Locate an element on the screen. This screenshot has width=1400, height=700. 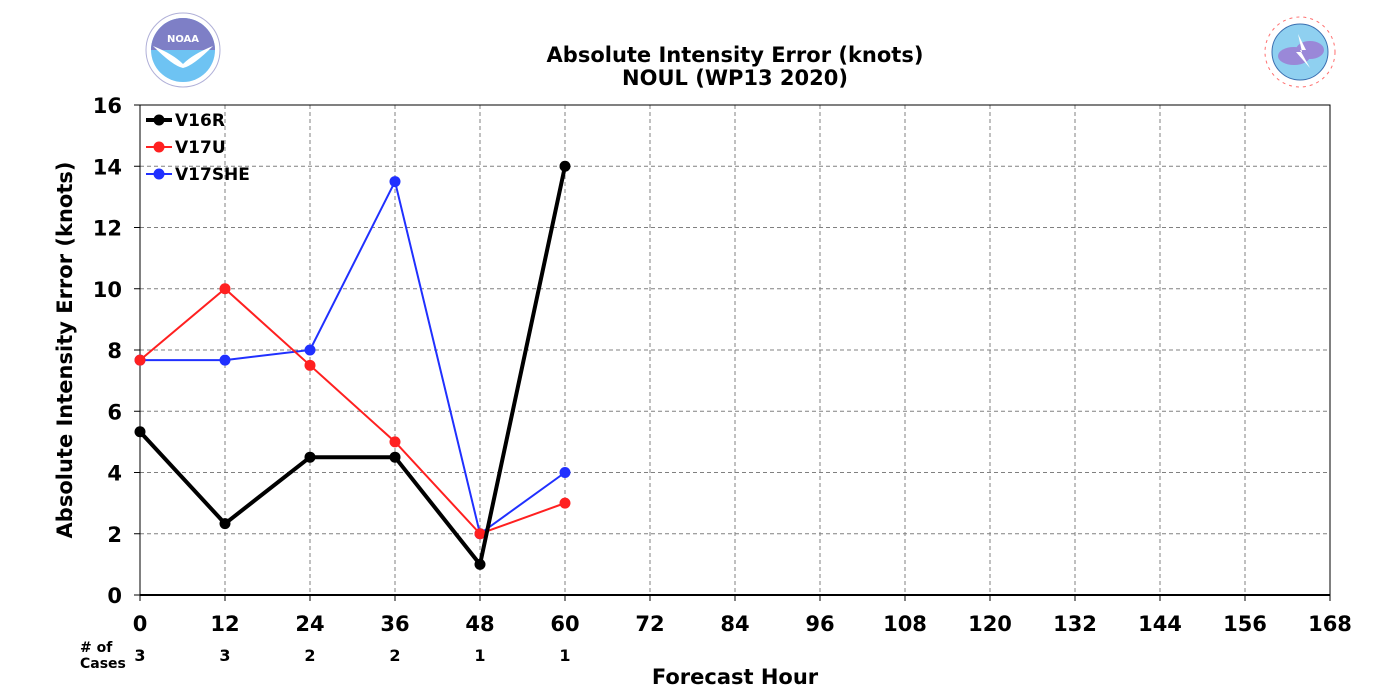
x-axis-label: Forecast Hour is located at coordinates (735, 677).